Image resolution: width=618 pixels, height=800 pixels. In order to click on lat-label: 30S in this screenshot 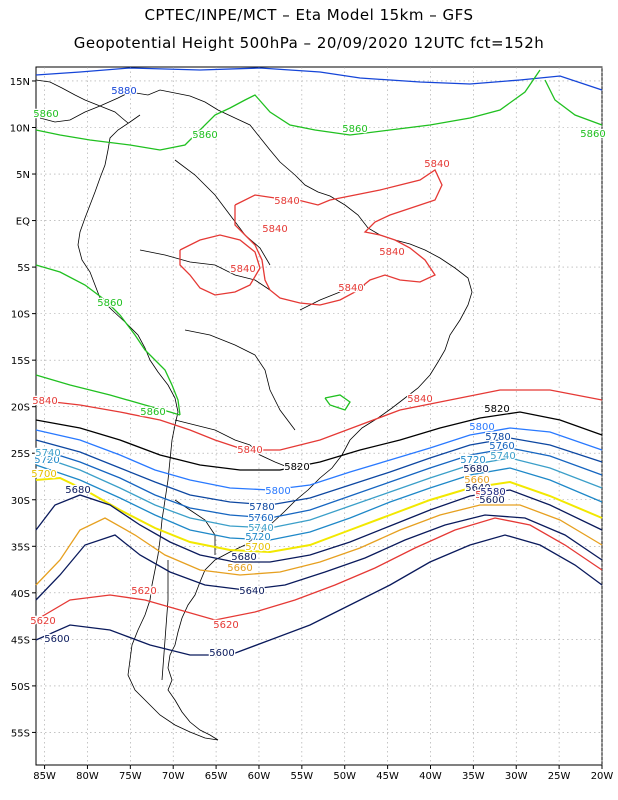, I will do `click(20, 501)`.